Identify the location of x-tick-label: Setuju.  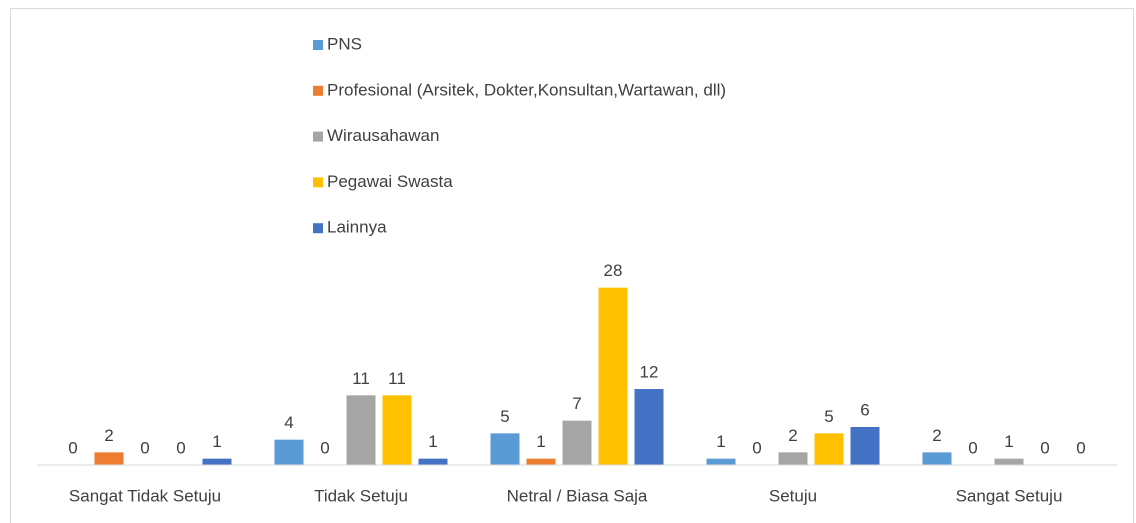
(793, 495).